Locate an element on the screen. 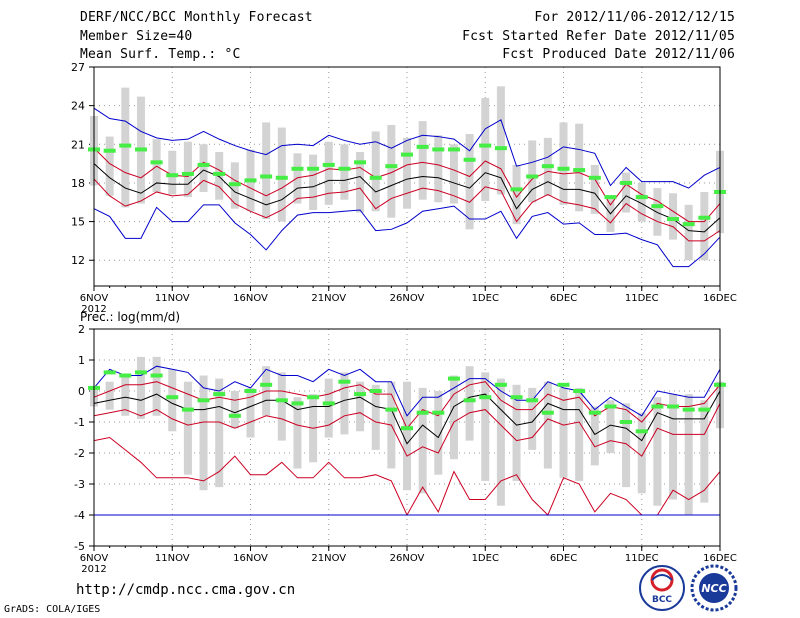  x-tick-label: 11DEC is located at coordinates (642, 298).